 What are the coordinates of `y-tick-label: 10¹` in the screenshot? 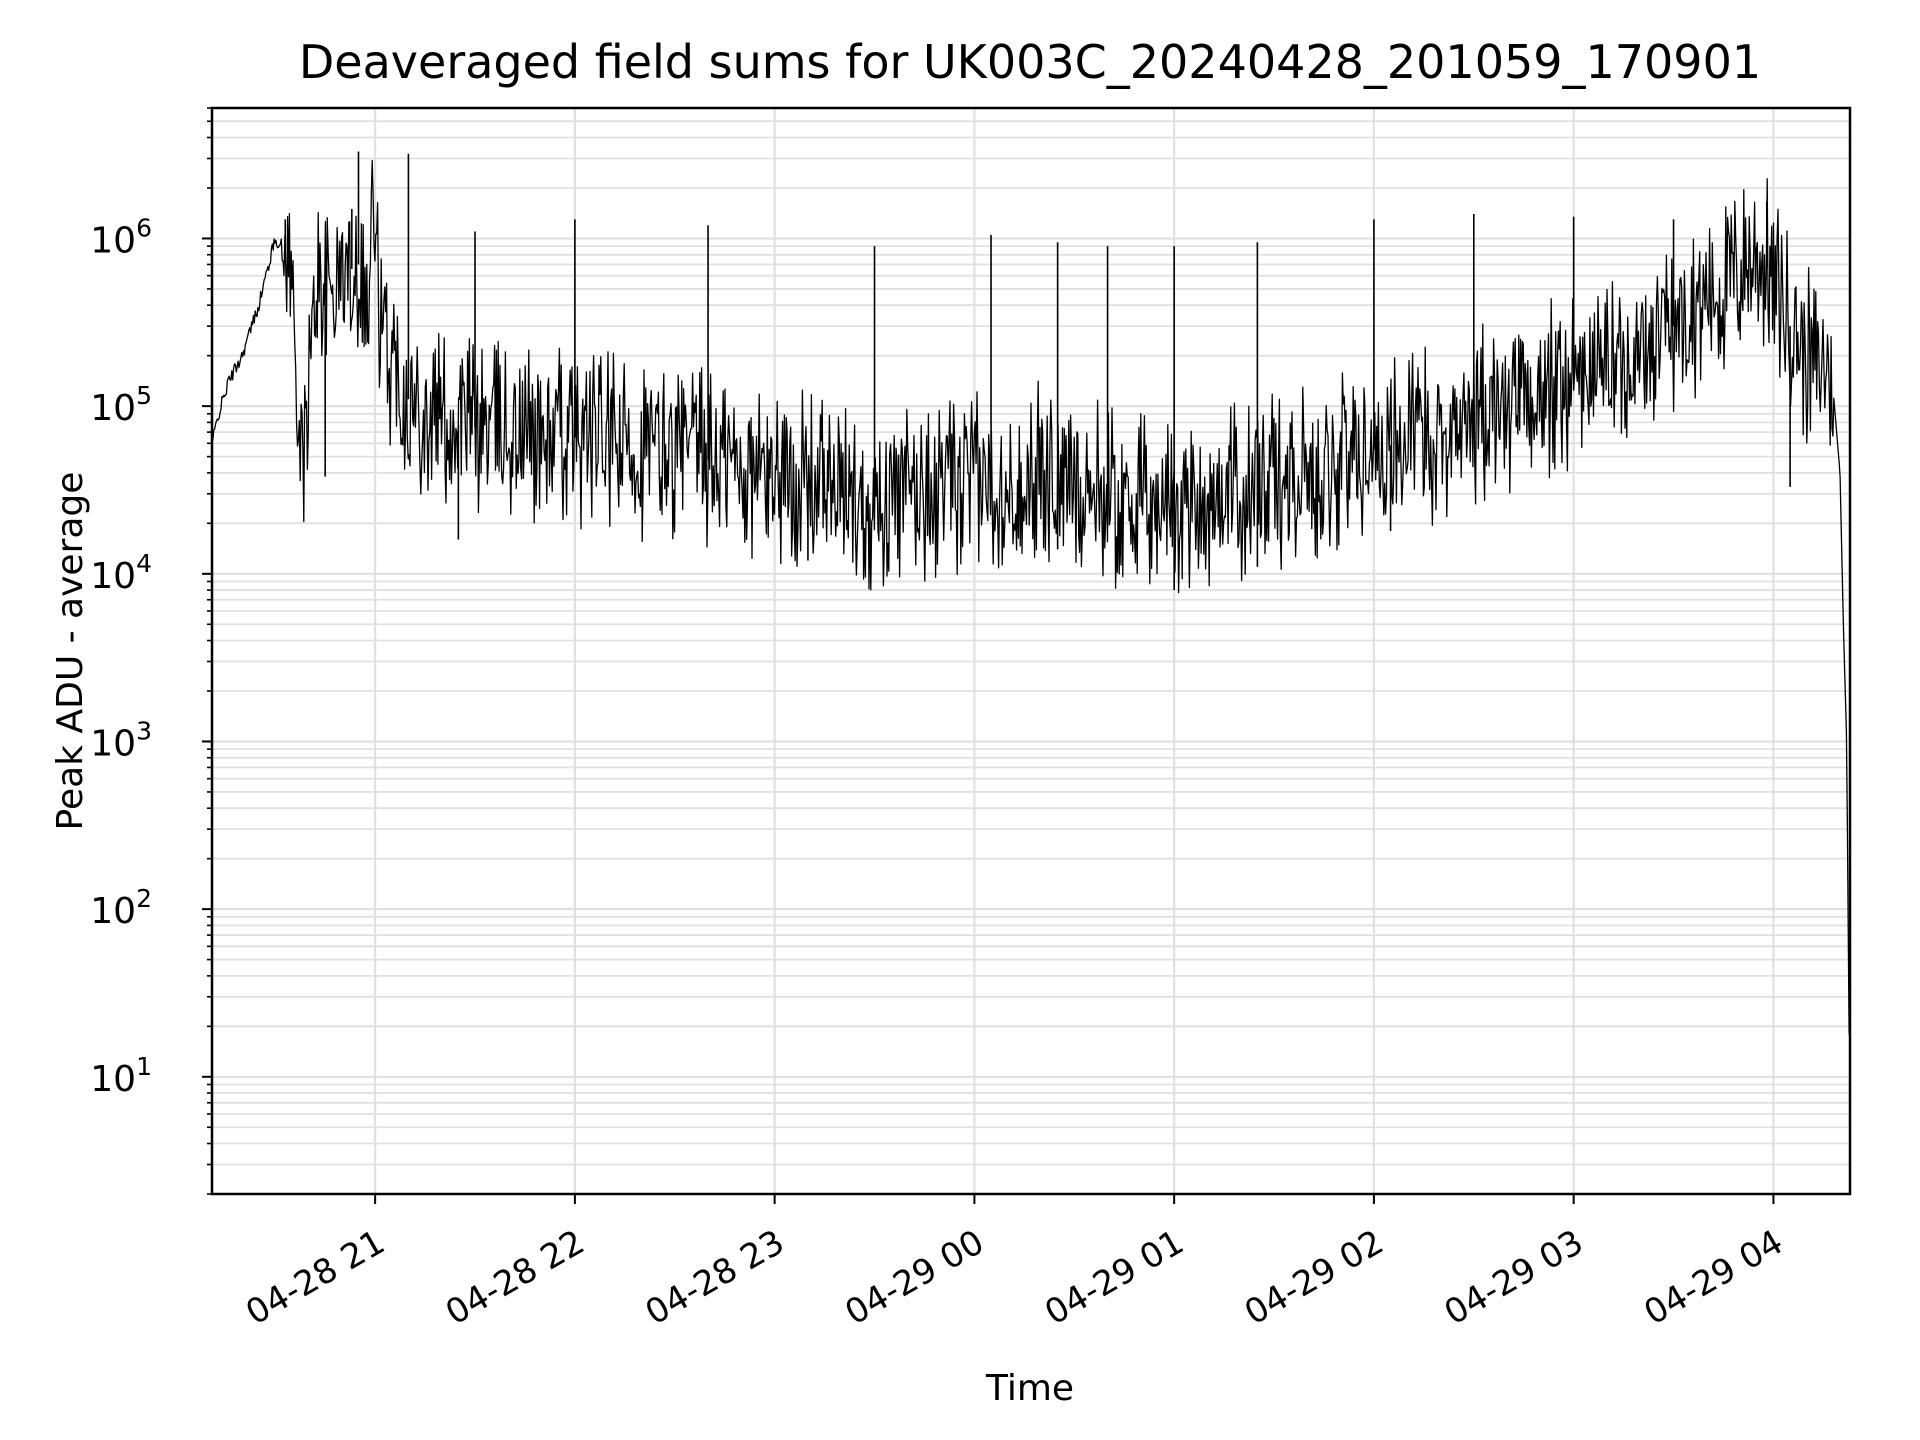 It's located at (121, 1076).